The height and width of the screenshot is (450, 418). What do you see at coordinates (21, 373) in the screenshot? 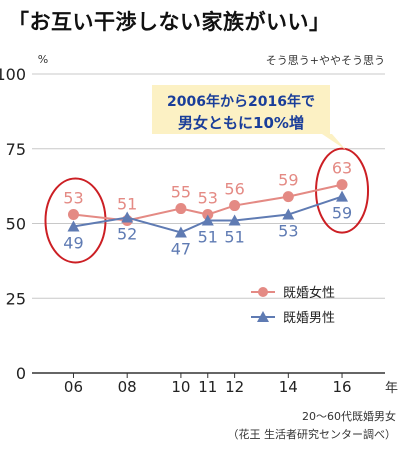
I see `y-tick-label: 0` at bounding box center [21, 373].